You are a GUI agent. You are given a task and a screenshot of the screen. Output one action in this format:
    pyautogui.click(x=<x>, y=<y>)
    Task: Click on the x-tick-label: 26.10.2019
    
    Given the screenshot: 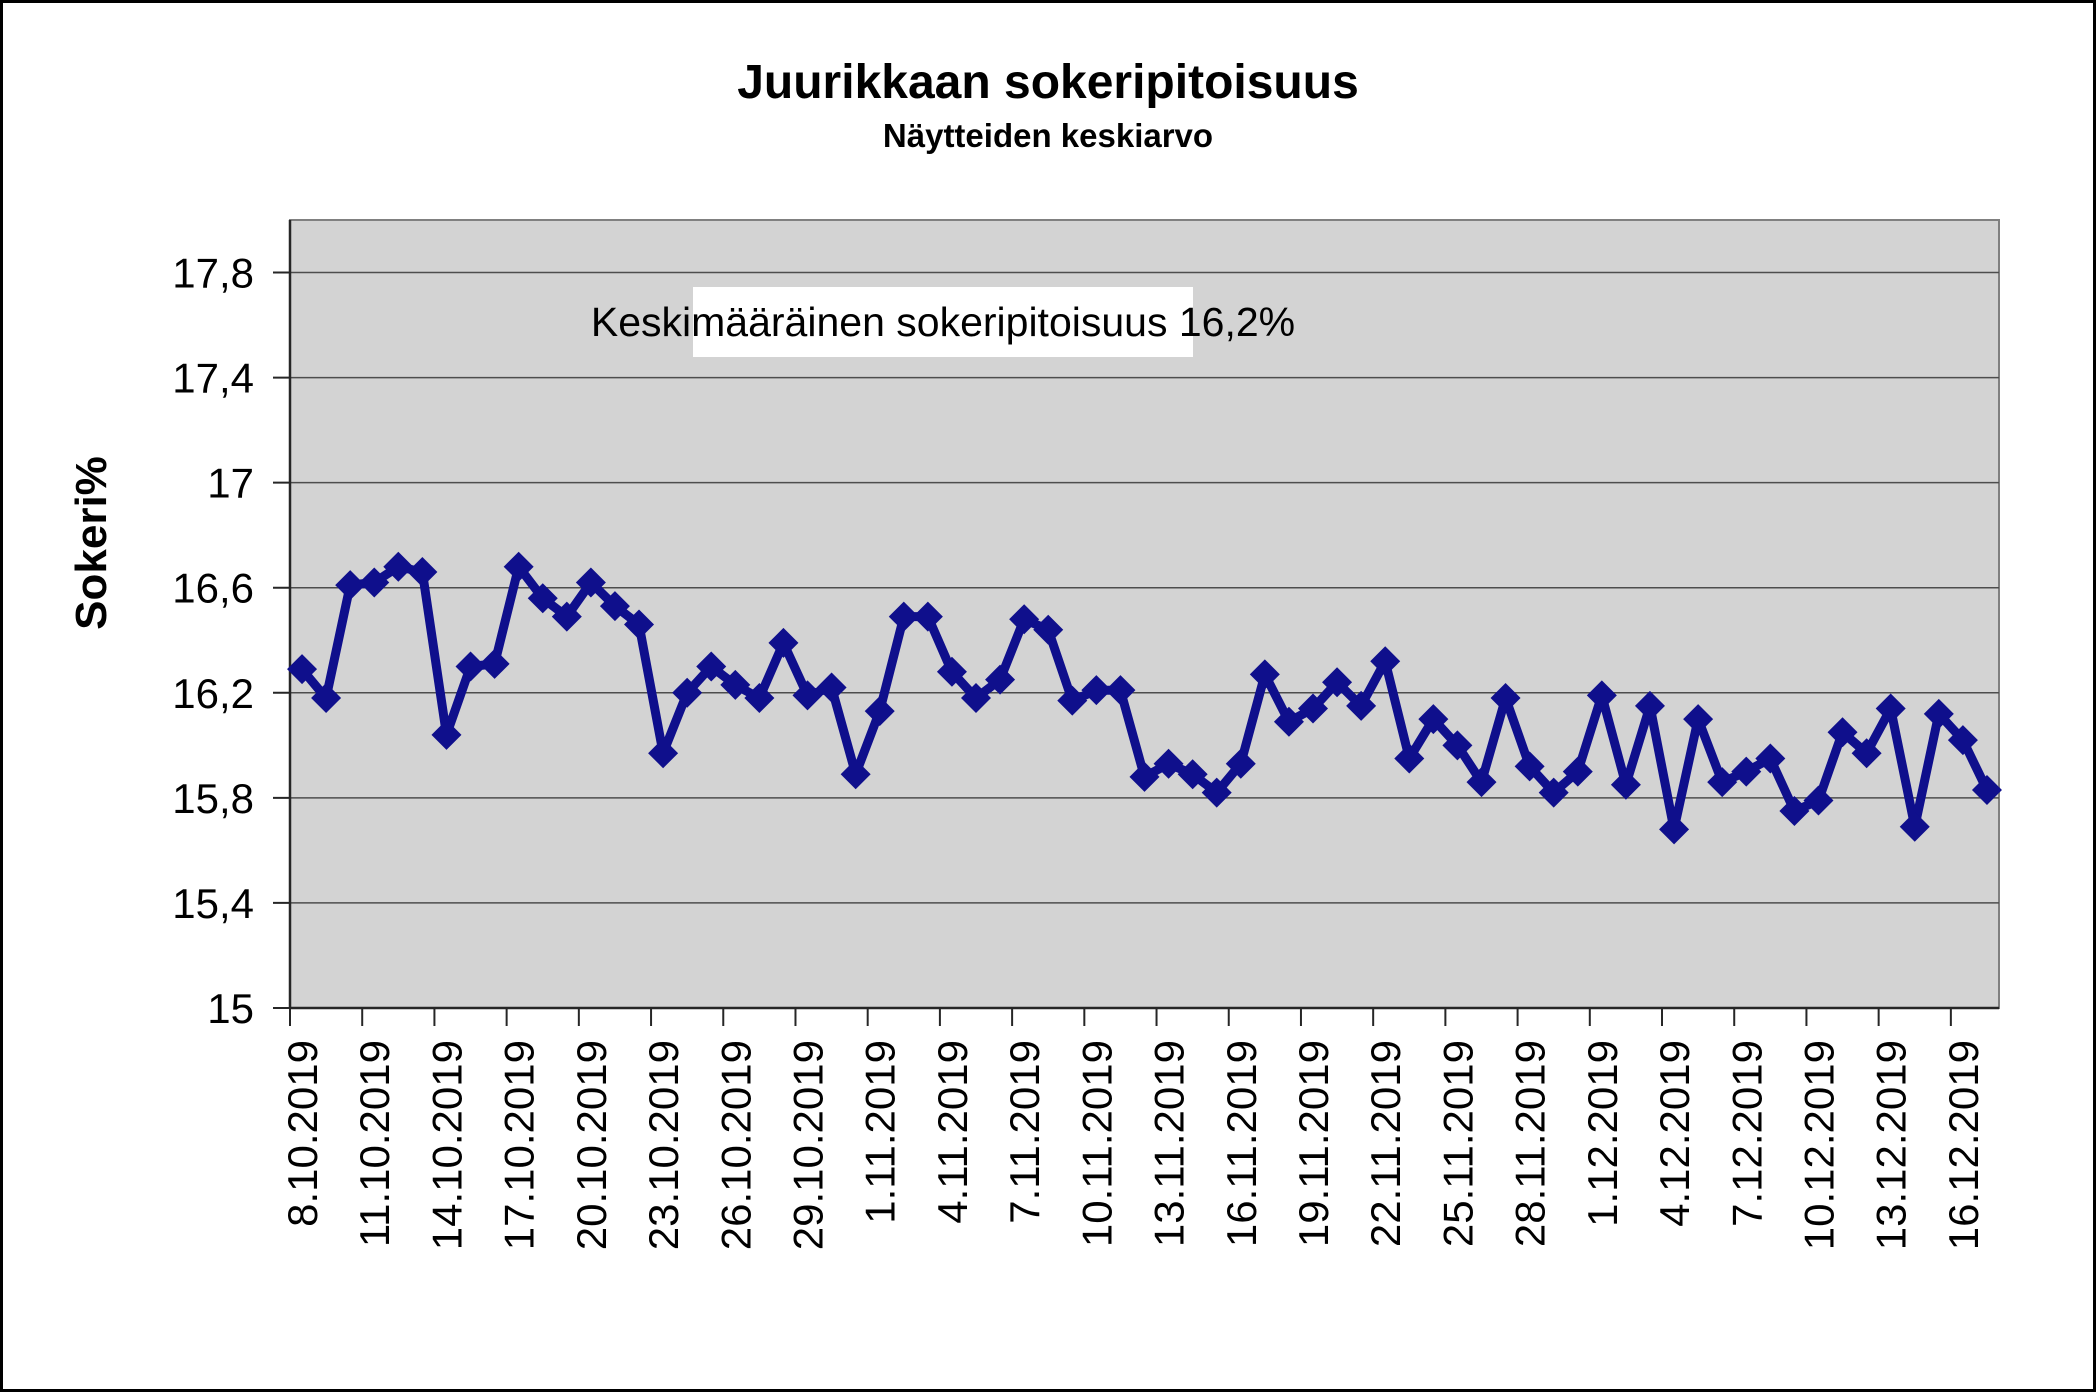 What is the action you would take?
    pyautogui.click(x=735, y=1145)
    